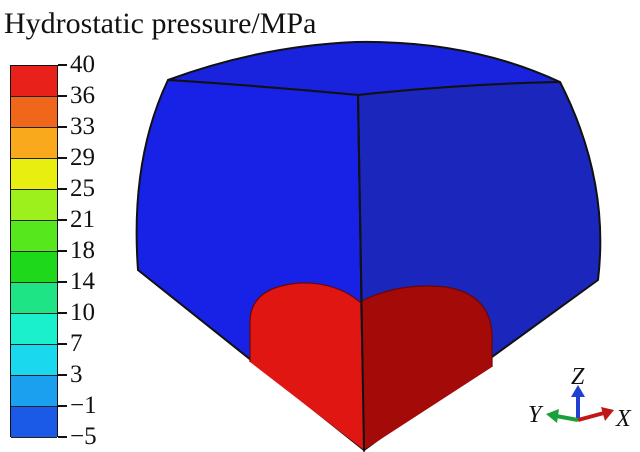  Describe the element at coordinates (591, 416) in the screenshot. I see `x-axis-arrow` at that location.